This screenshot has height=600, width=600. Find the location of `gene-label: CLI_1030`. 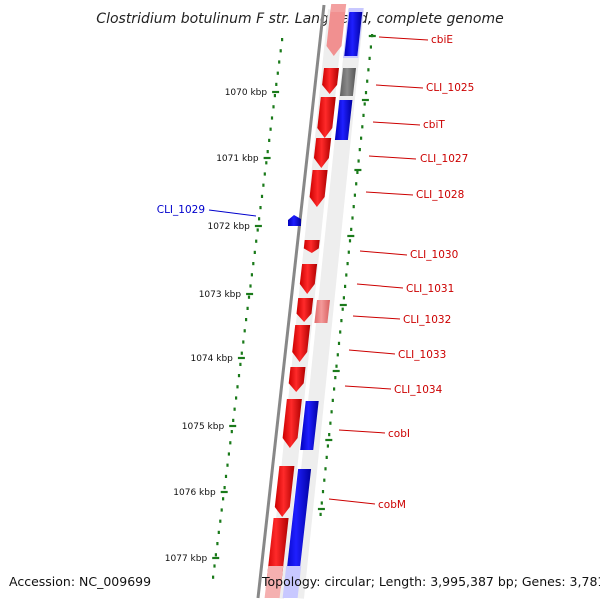

gene-label: CLI_1030 is located at coordinates (434, 255).